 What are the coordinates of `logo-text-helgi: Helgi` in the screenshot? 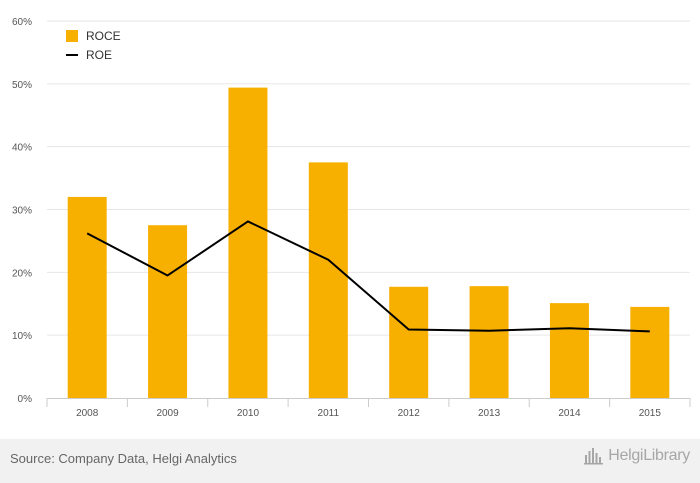 It's located at (626, 455).